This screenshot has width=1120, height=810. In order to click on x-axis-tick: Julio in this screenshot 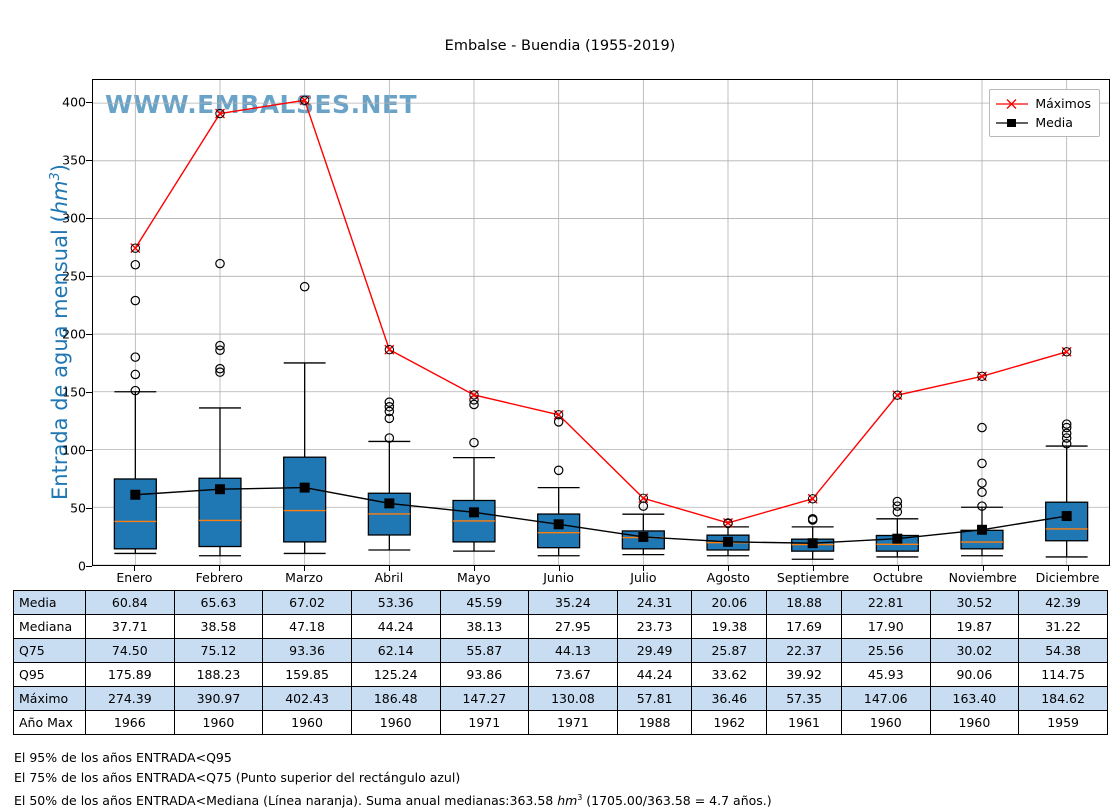, I will do `click(643, 577)`.